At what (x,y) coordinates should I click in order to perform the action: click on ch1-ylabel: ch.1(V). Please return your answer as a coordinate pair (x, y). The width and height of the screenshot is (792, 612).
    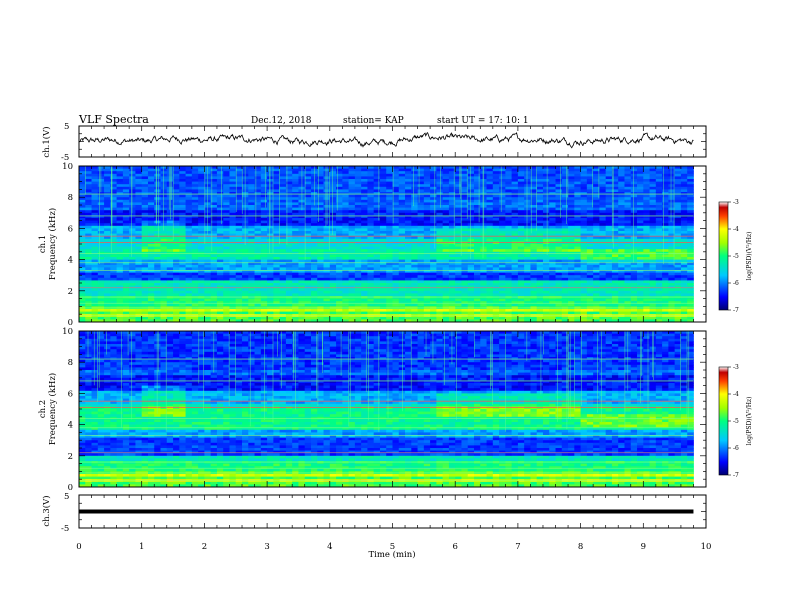
    Looking at the image, I should click on (46, 141).